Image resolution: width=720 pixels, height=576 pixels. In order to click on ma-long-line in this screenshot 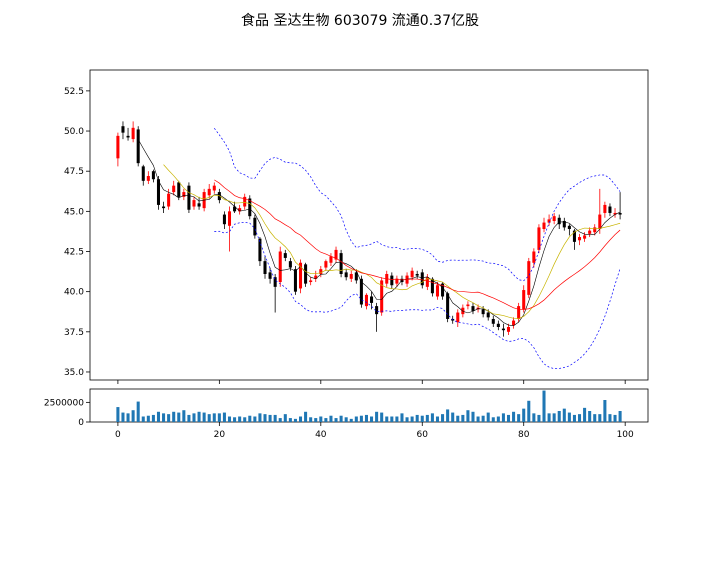, I will do `click(417, 244)`.